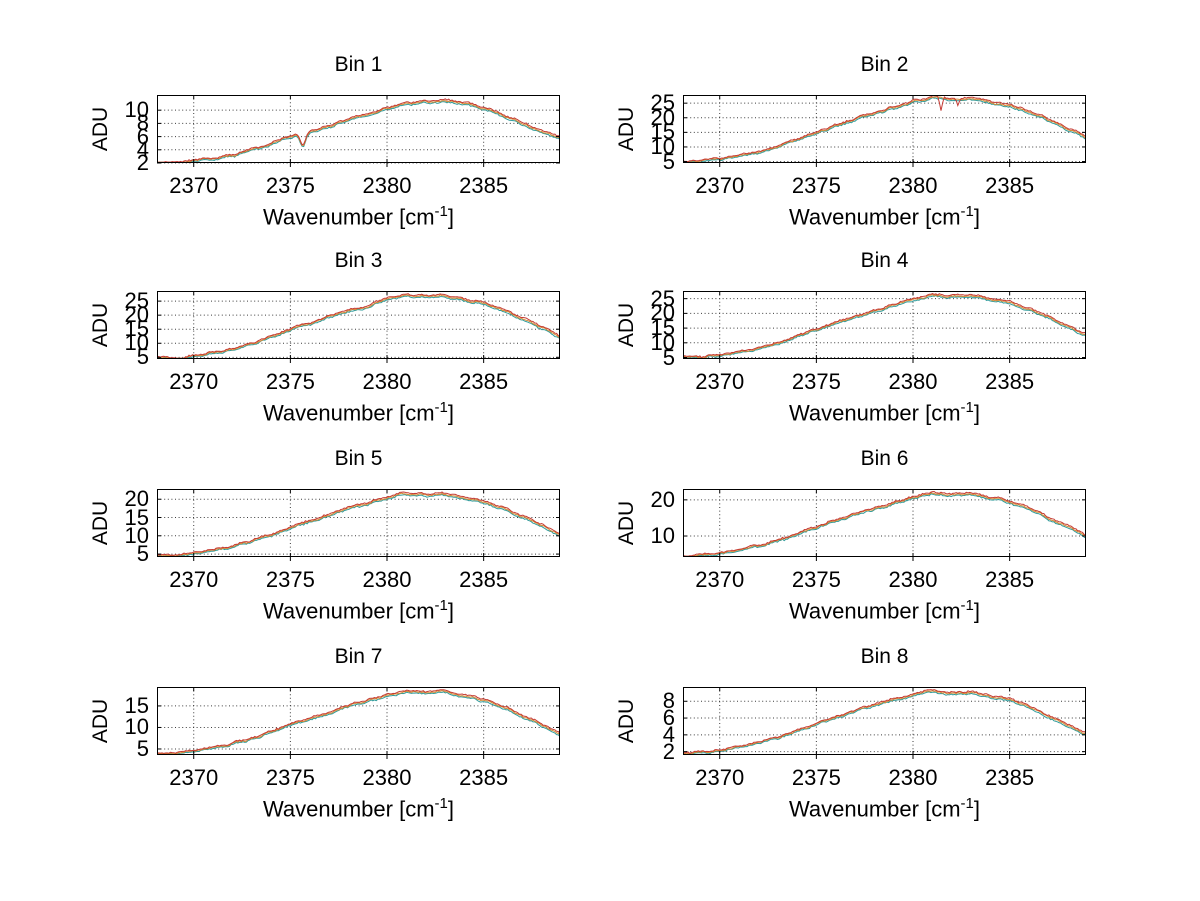  I want to click on y-tick-label: 4, so click(142, 149).